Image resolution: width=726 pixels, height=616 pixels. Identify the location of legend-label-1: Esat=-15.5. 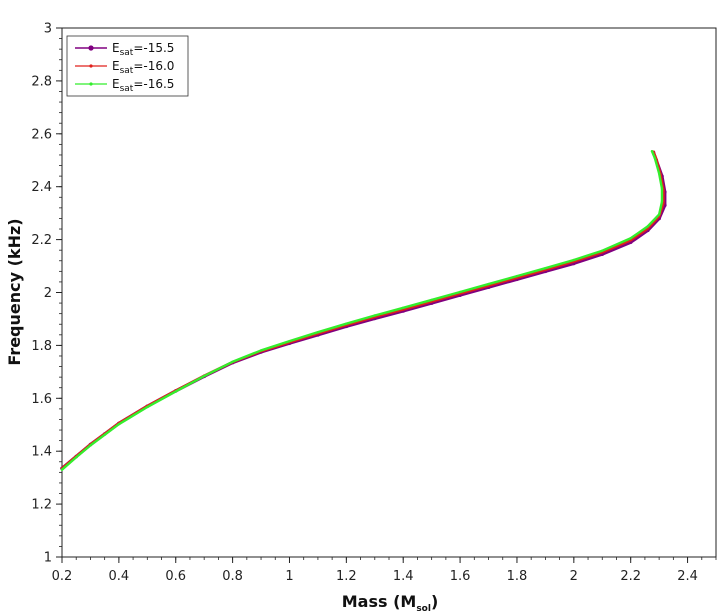
(143, 49).